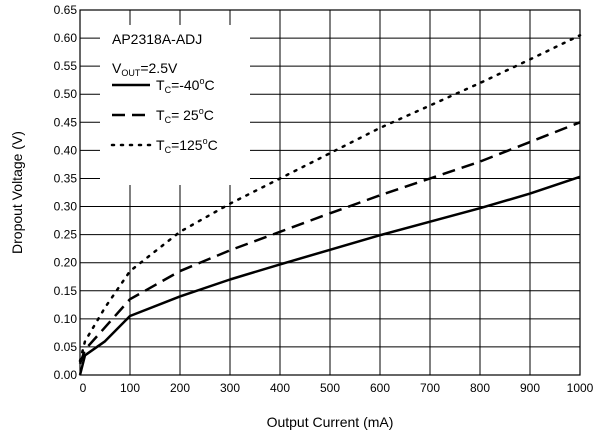  What do you see at coordinates (17, 192) in the screenshot?
I see `y-axis-title: Dropout Voltage (V)` at bounding box center [17, 192].